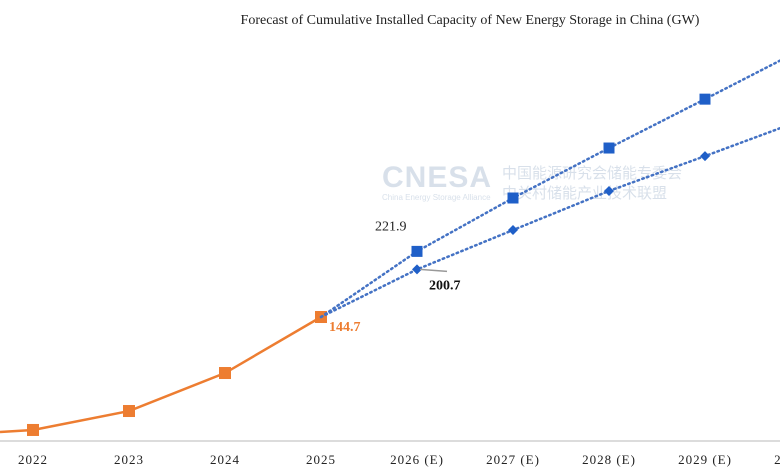  What do you see at coordinates (345, 327) in the screenshot?
I see `data-label-actual: 144.7` at bounding box center [345, 327].